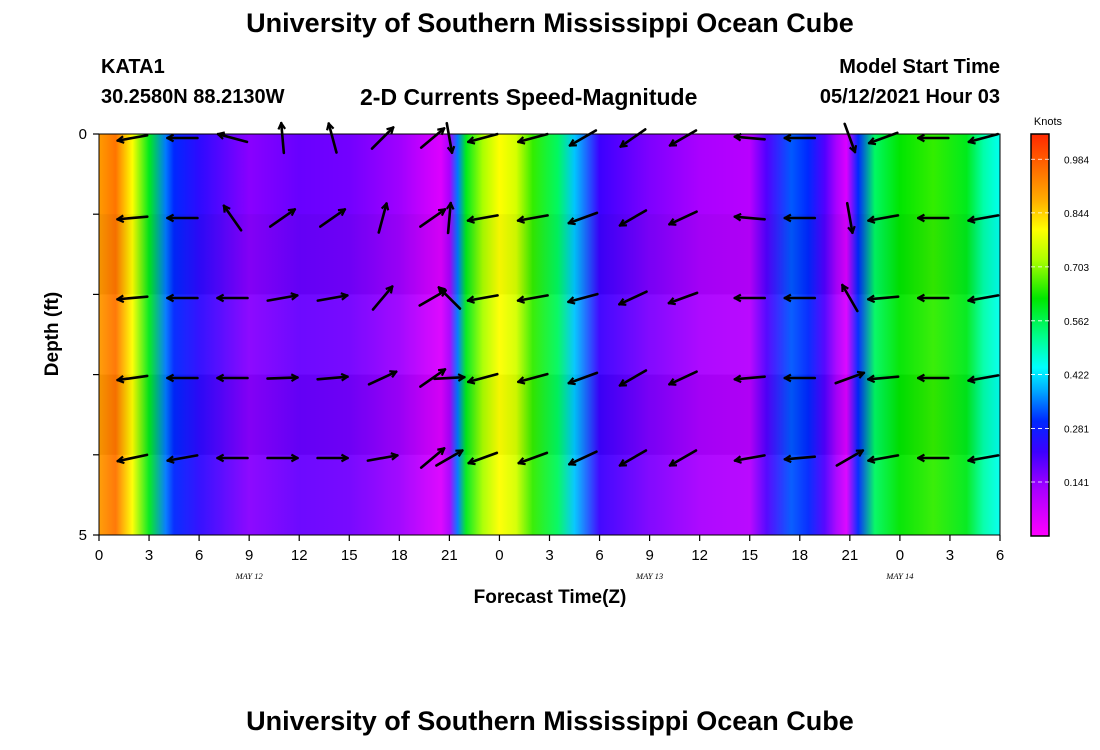  Describe the element at coordinates (89, 335) in the screenshot. I see `y-axis: 05` at that location.